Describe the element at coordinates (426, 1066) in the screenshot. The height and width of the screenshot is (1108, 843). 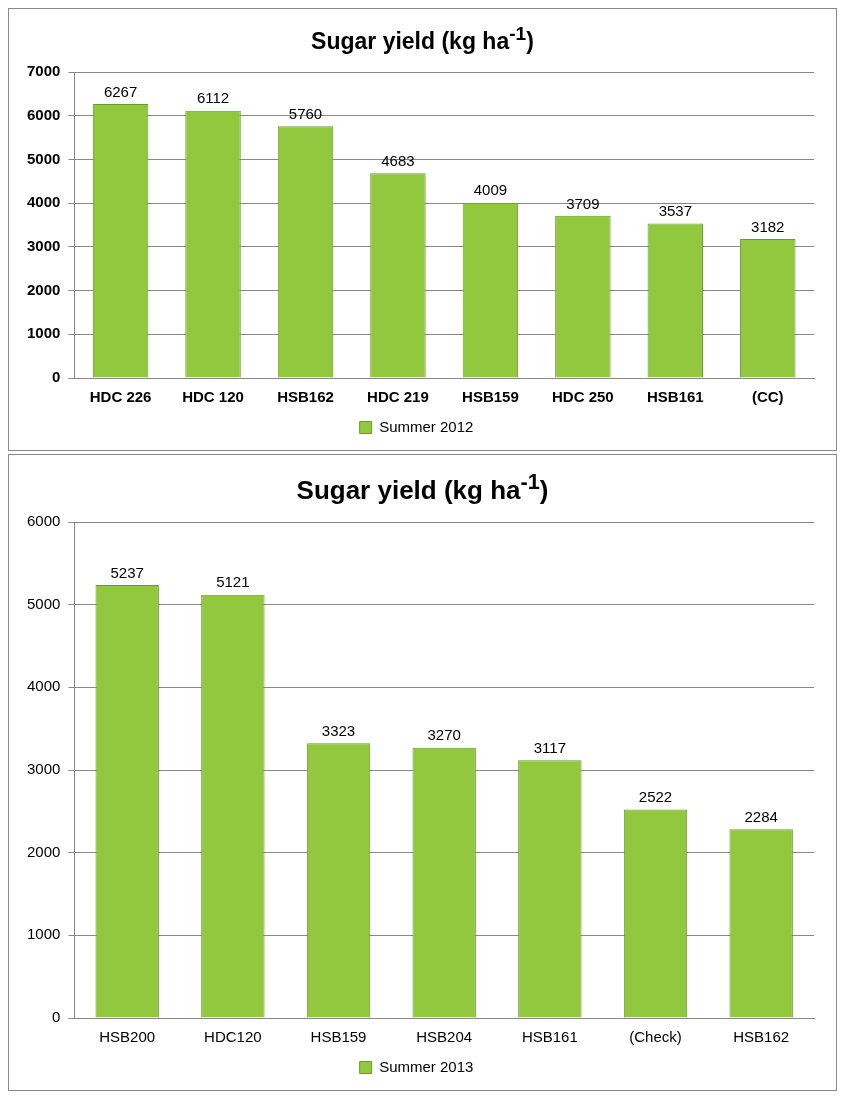
I see `legend-label: Summer 2013` at that location.